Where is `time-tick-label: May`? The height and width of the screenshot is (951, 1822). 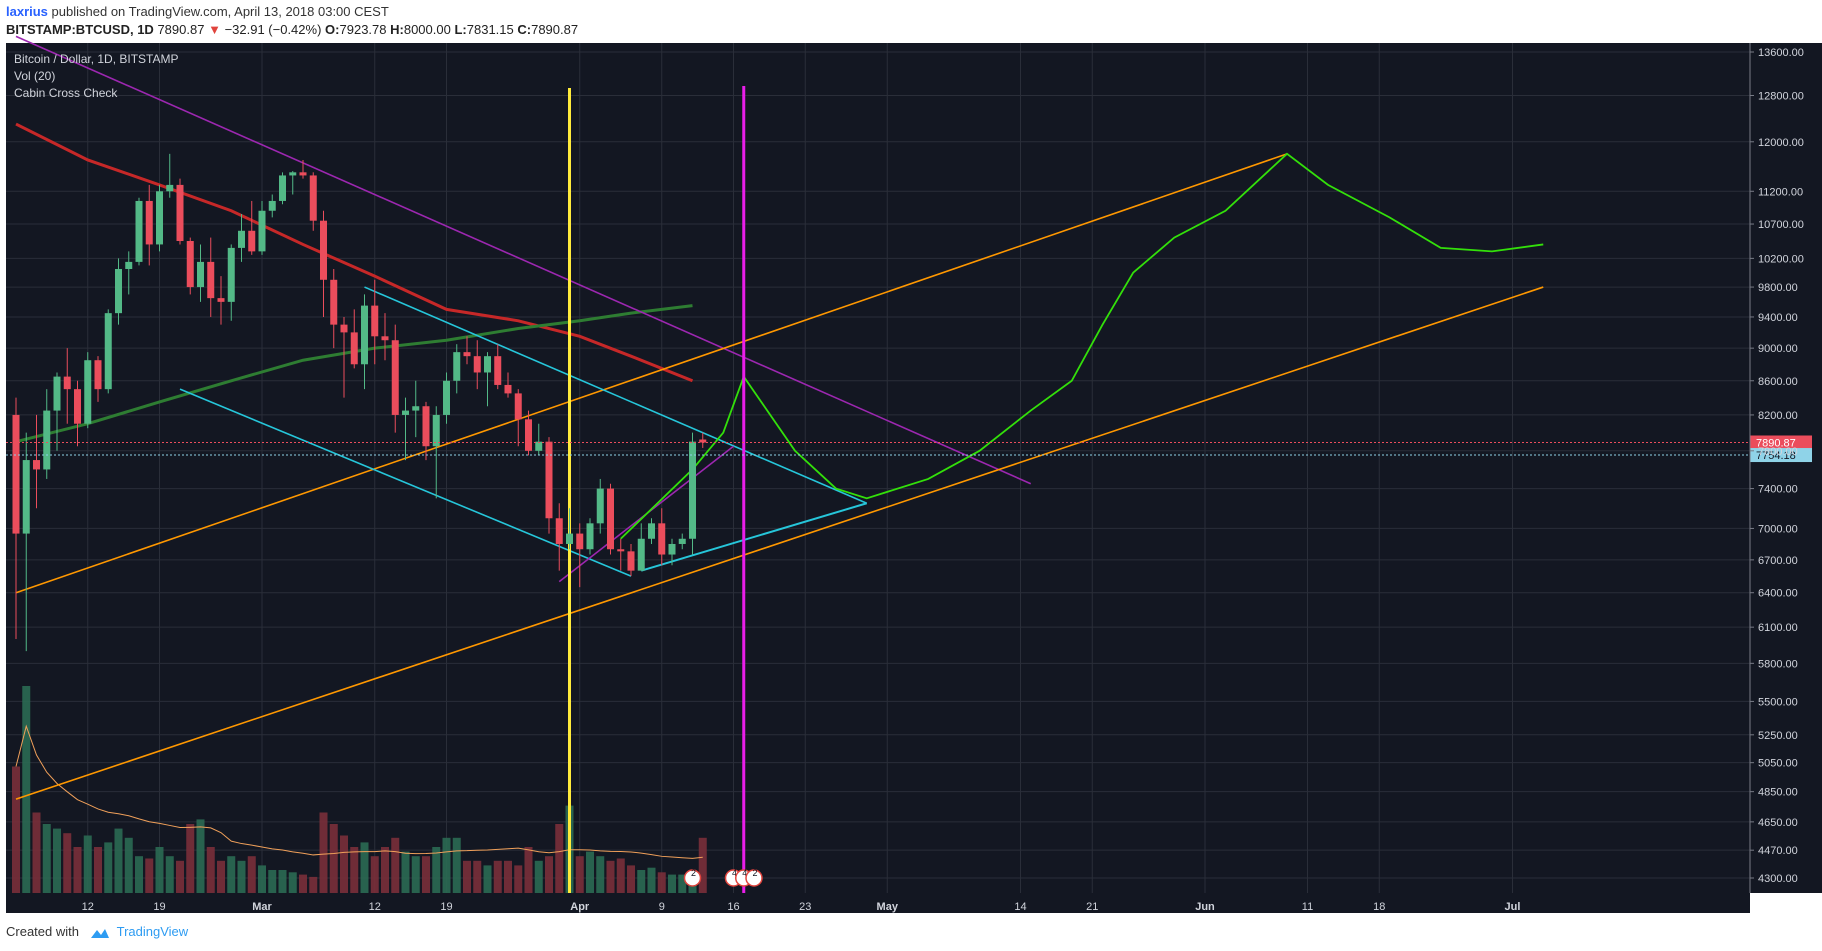 time-tick-label: May is located at coordinates (888, 907).